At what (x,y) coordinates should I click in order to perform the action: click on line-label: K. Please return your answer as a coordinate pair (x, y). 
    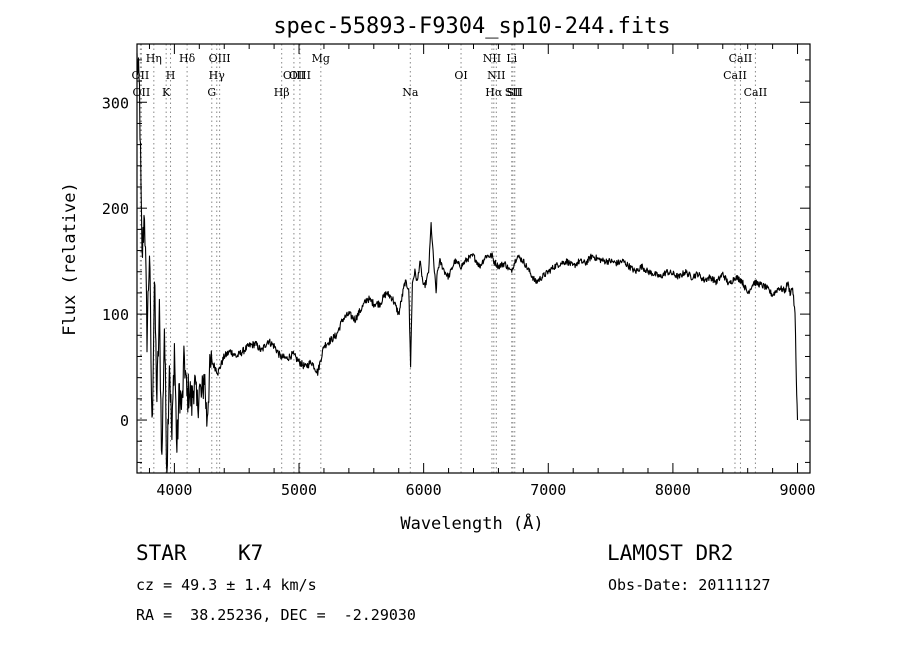
    Looking at the image, I should click on (166, 92).